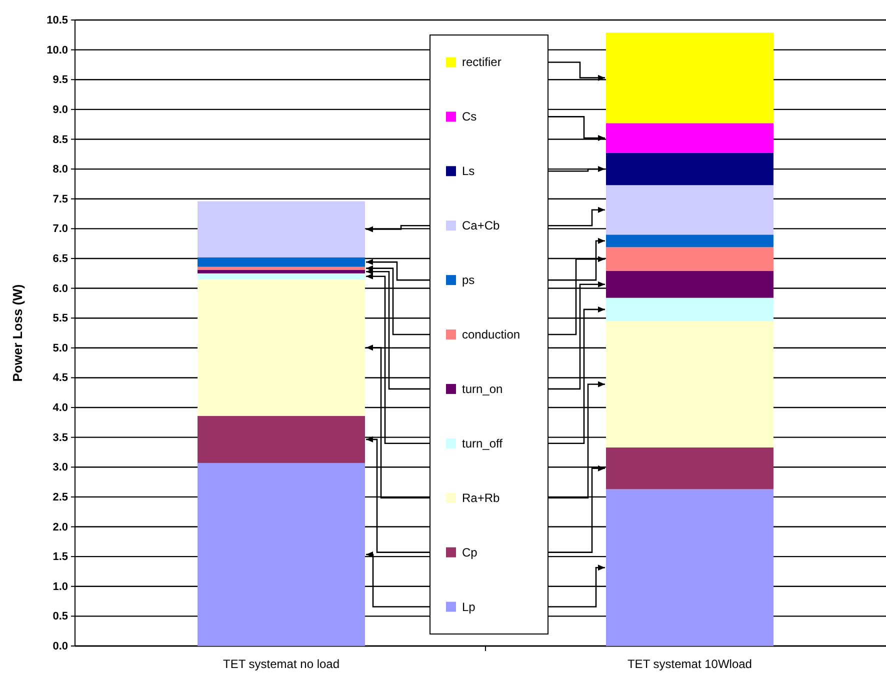 Image resolution: width=886 pixels, height=684 pixels. I want to click on y-axis-title: Power Loss (W), so click(17, 333).